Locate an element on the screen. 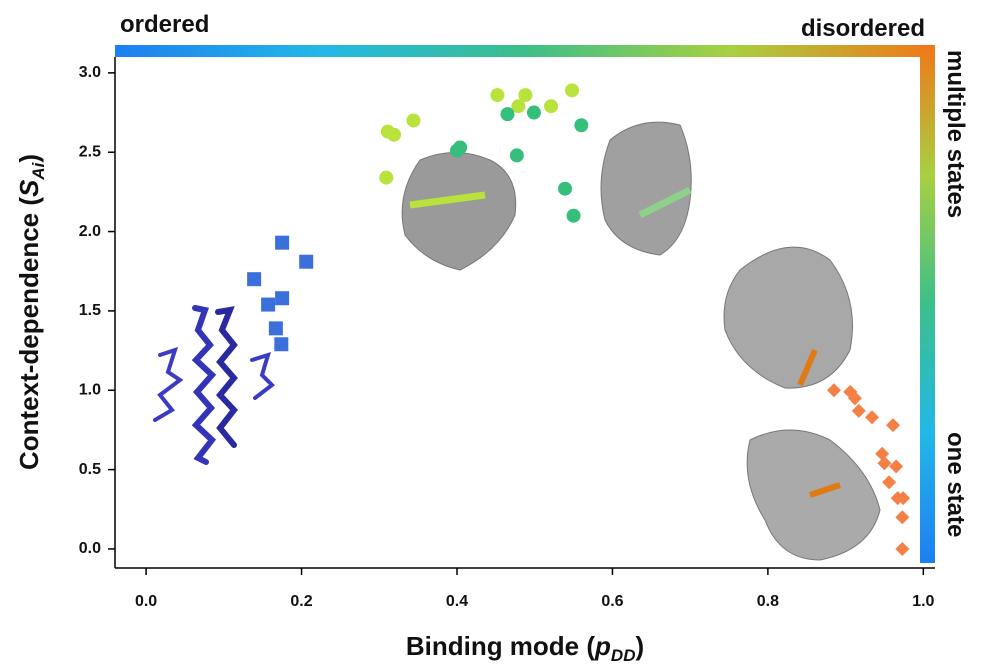  y-tick-label: 2.5 is located at coordinates (90, 151).